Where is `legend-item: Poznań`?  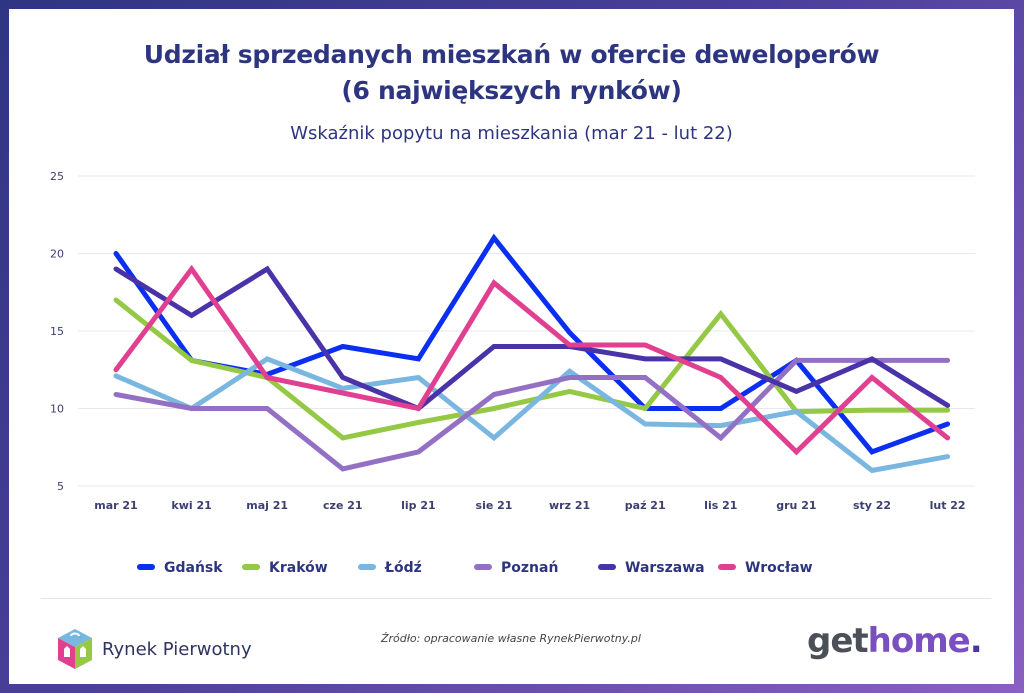 legend-item: Poznań is located at coordinates (516, 568).